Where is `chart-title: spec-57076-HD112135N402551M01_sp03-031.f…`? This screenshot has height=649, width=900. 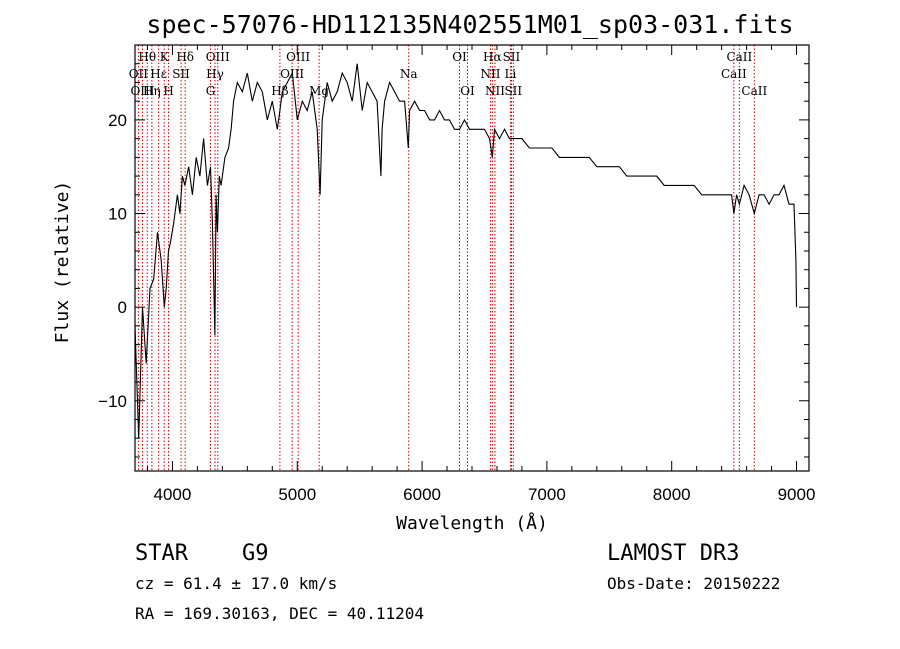 chart-title: spec-57076-HD112135N402551M01_sp03-031.f… is located at coordinates (469, 24).